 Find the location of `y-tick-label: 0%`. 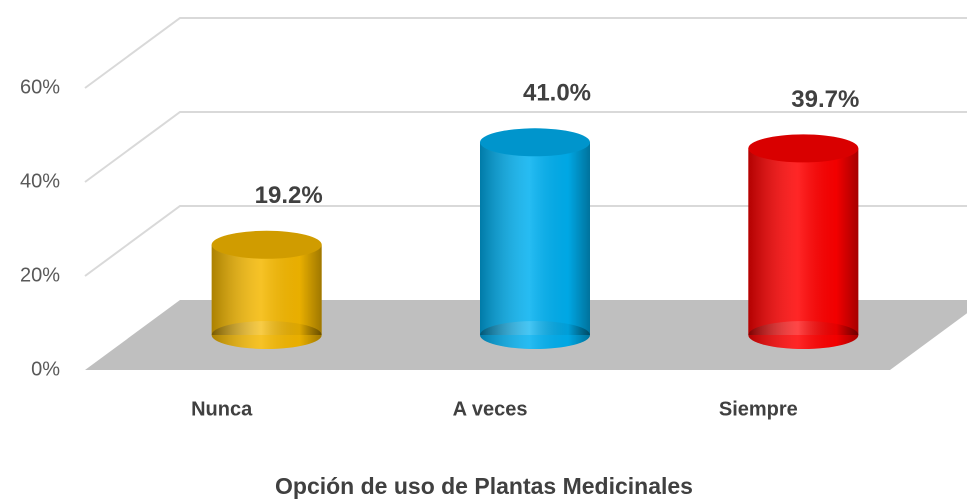

y-tick-label: 0% is located at coordinates (45, 369).